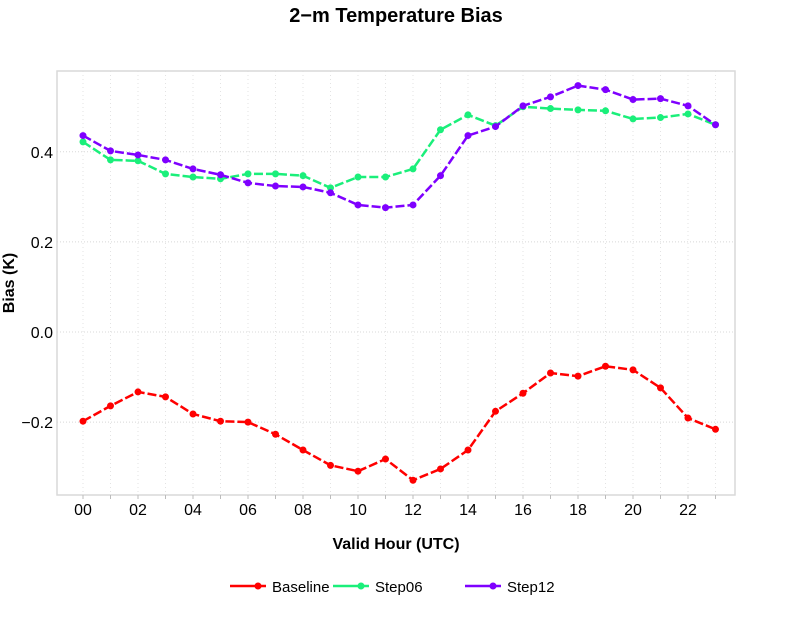 The width and height of the screenshot is (792, 617). Describe the element at coordinates (42, 153) in the screenshot. I see `y-tick-label: 0.4` at that location.